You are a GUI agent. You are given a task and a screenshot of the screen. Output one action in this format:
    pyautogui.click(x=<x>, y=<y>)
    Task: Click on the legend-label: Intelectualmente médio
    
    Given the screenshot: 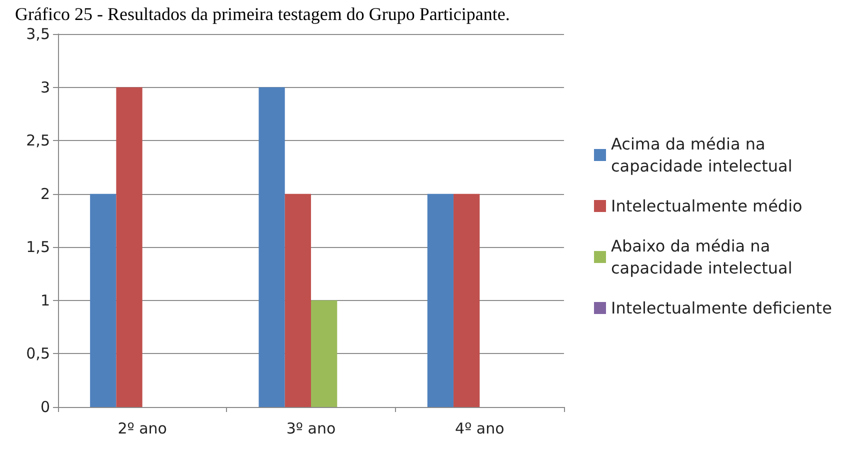 What is the action you would take?
    pyautogui.click(x=706, y=206)
    